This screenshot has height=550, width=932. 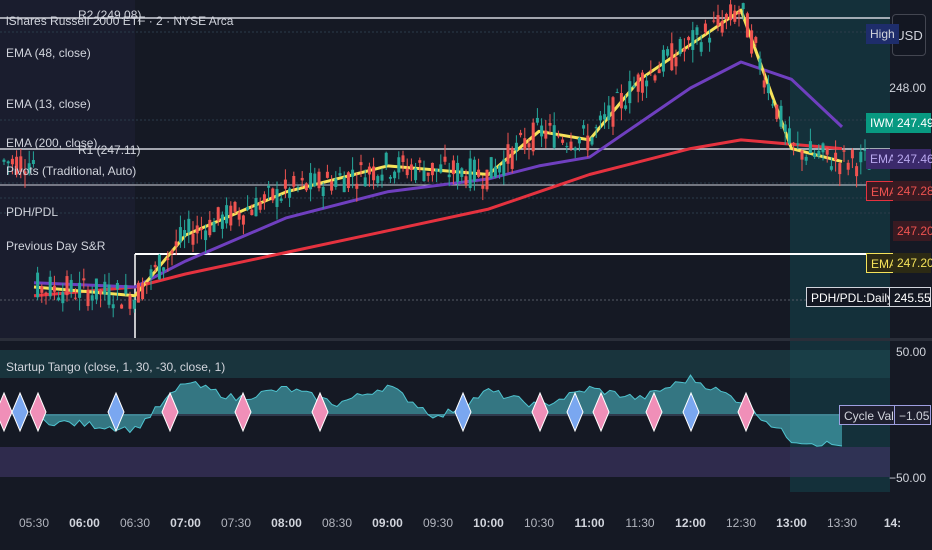 I want to click on legend-prevday: Previous Day S&R, so click(x=56, y=246).